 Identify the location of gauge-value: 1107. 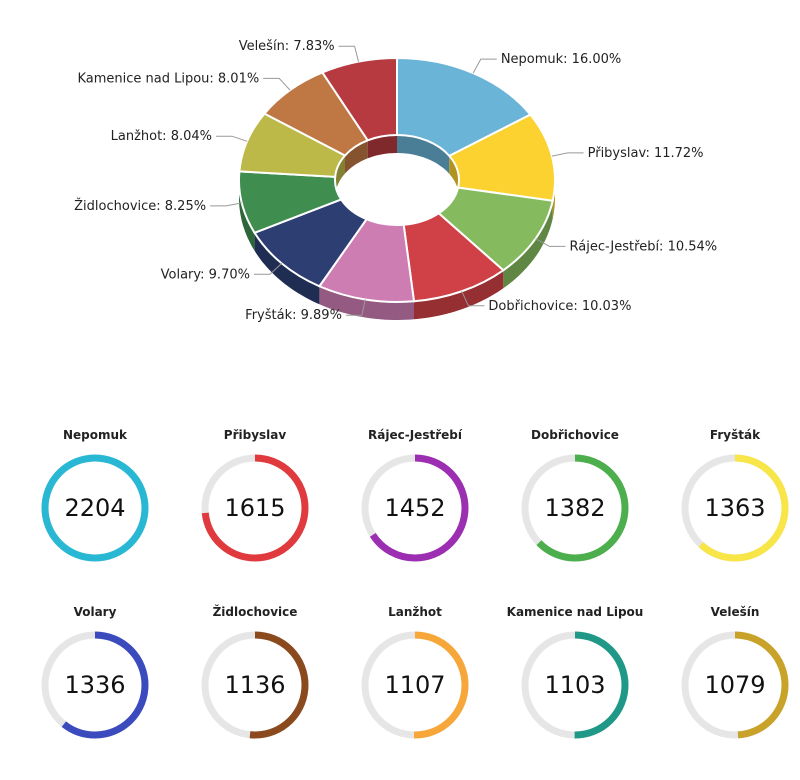
(415, 685).